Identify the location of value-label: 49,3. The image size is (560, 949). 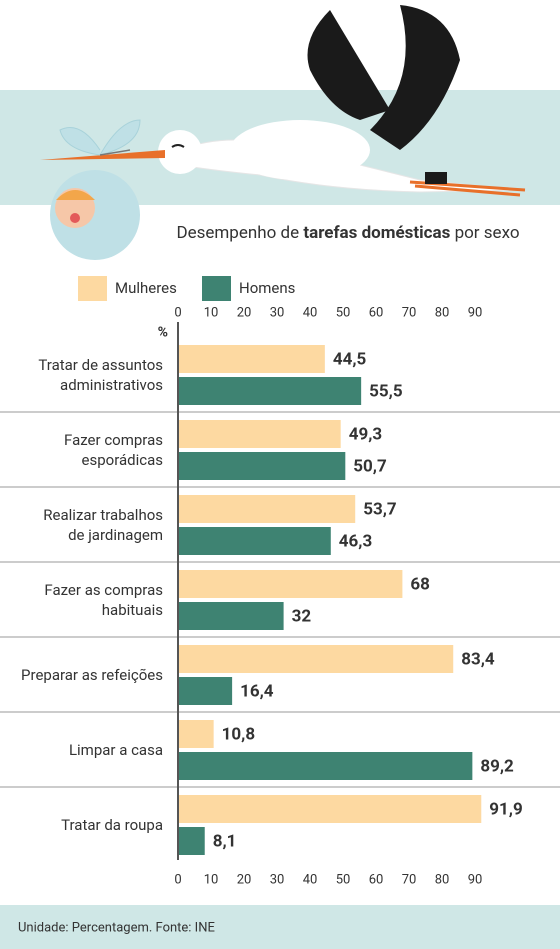
(365, 434).